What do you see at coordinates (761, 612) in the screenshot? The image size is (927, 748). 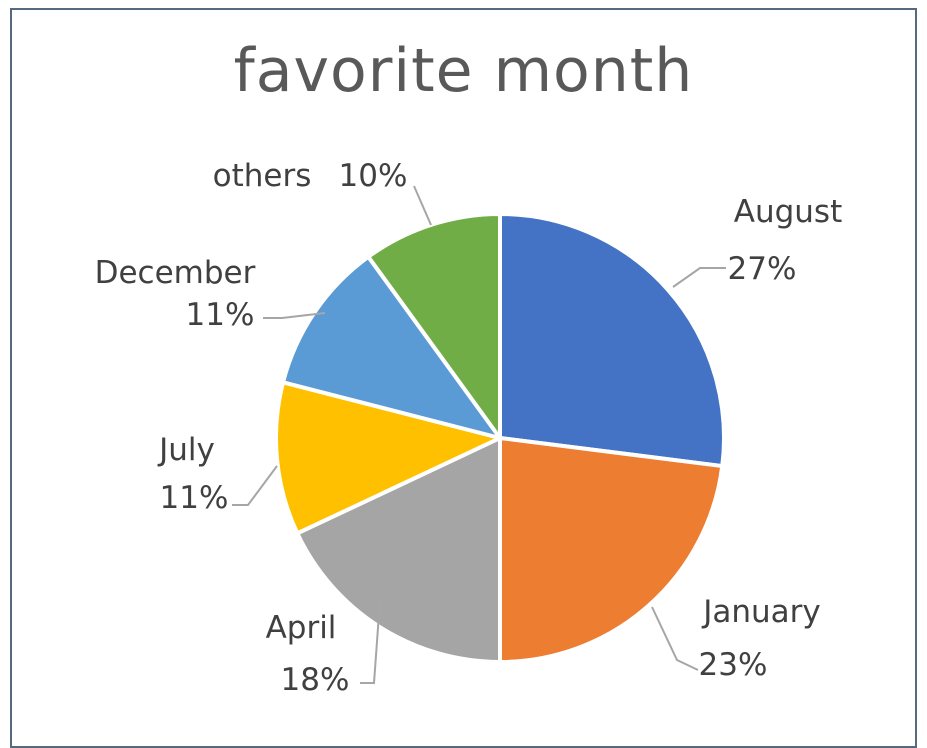 I see `slice-label-january: January` at bounding box center [761, 612].